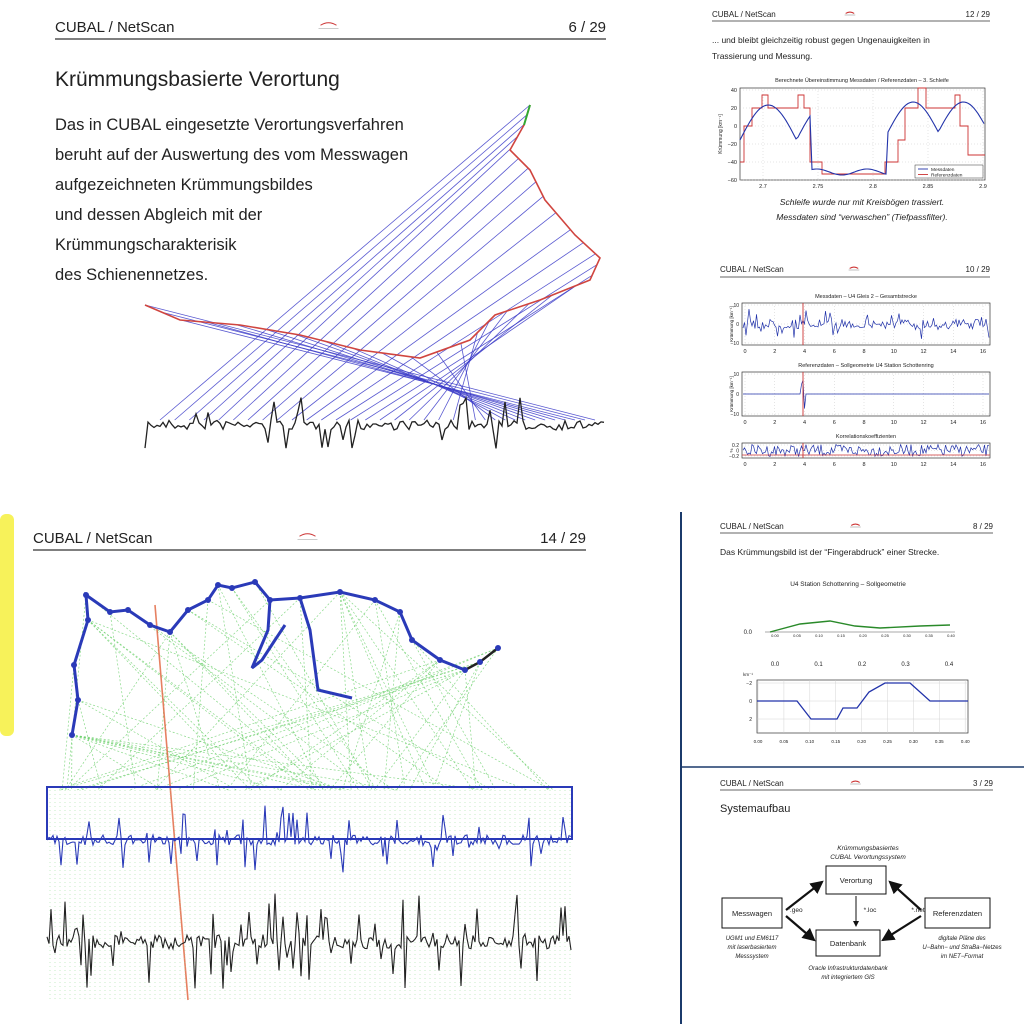 Image resolution: width=1024 pixels, height=1024 pixels. I want to click on x-tick-label: 10, so click(894, 352).